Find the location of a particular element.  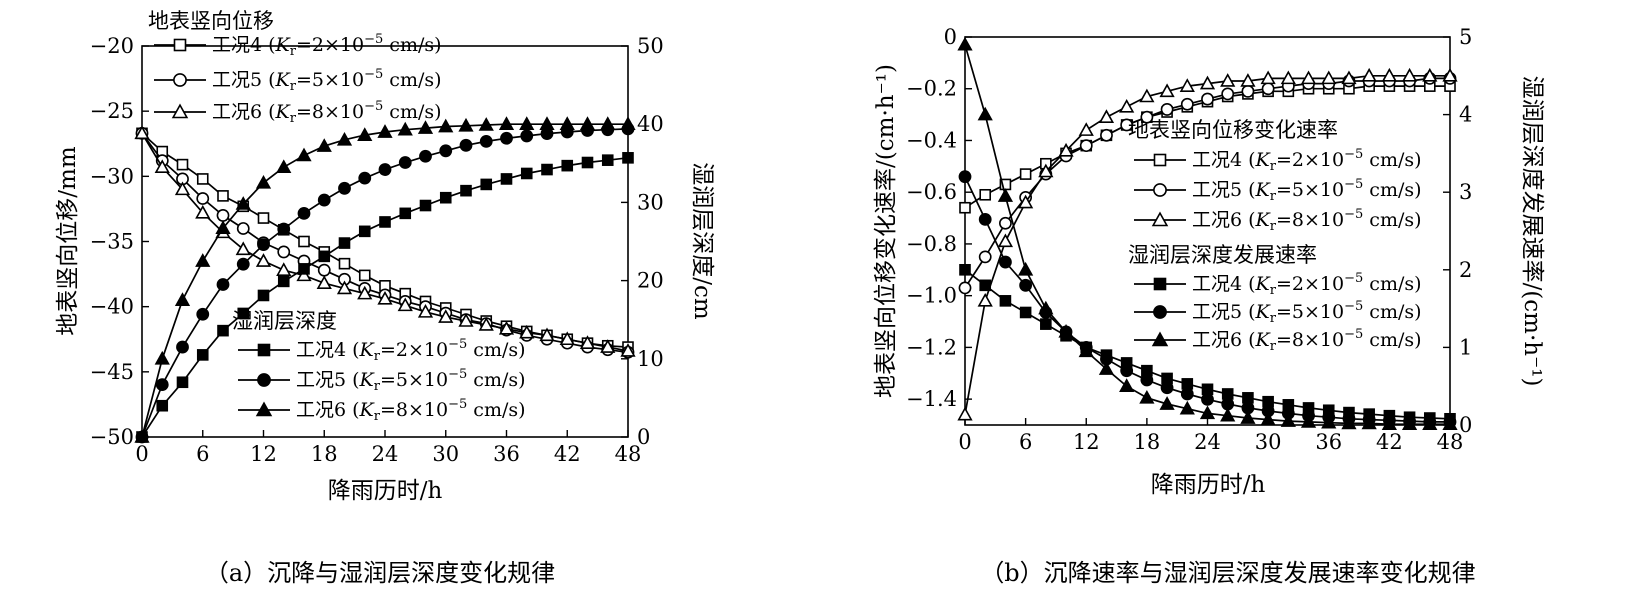

y-left-tick-label: 0 is located at coordinates (950, 37).